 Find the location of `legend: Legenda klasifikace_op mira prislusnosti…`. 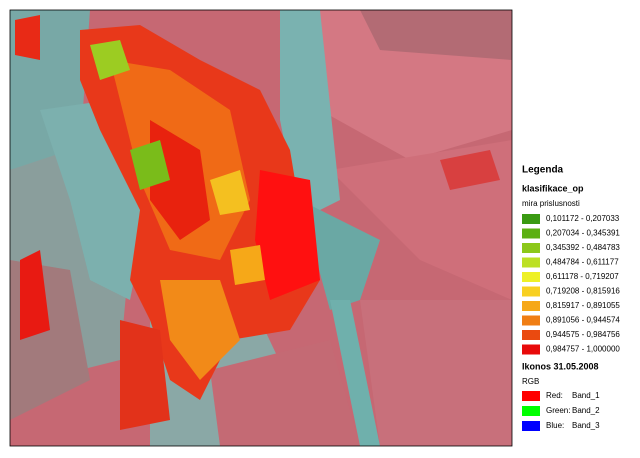

legend: Legenda klasifikace_op mira prislusnosti… is located at coordinates (571, 298).